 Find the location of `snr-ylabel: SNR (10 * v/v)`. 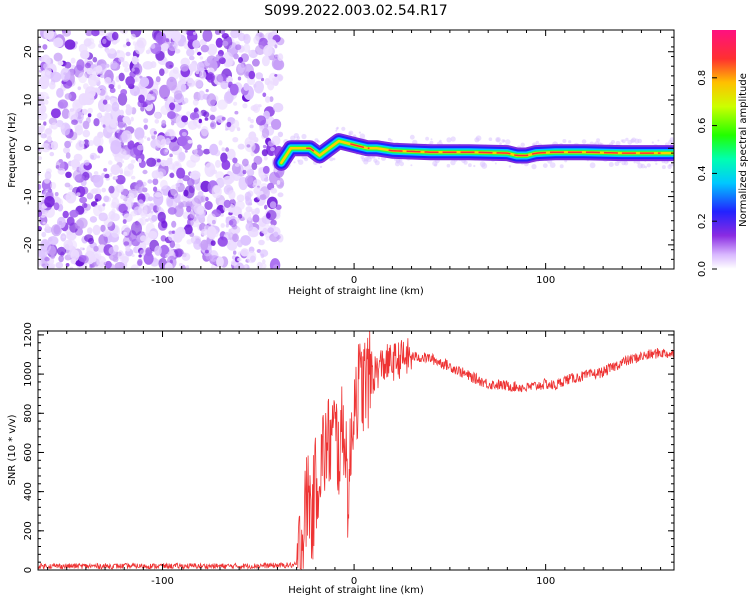

snr-ylabel: SNR (10 * v/v) is located at coordinates (12, 449).